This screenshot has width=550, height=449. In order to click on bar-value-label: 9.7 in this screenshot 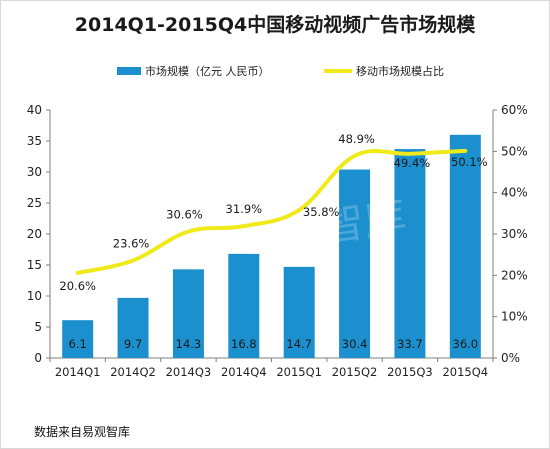, I will do `click(133, 344)`.